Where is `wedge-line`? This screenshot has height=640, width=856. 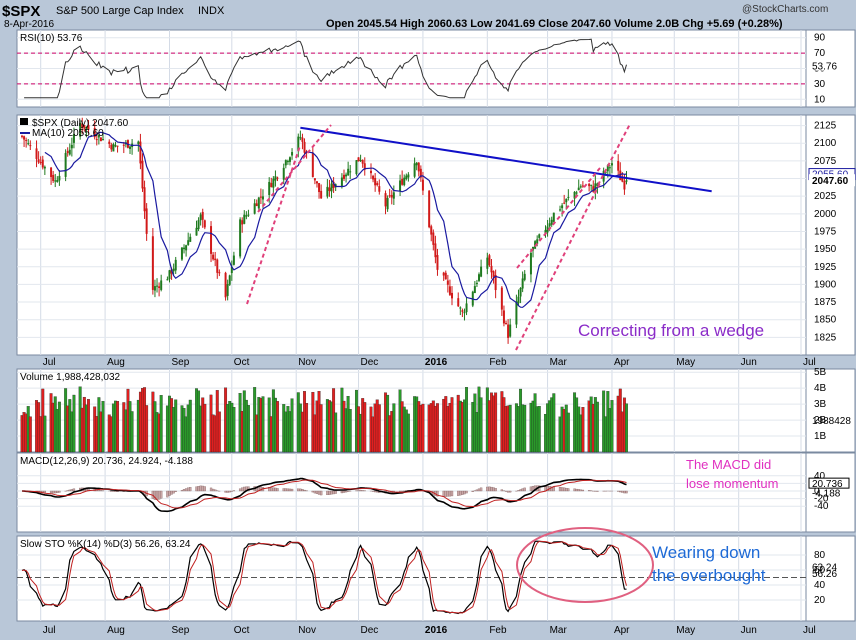 wedge-line is located at coordinates (558, 218).